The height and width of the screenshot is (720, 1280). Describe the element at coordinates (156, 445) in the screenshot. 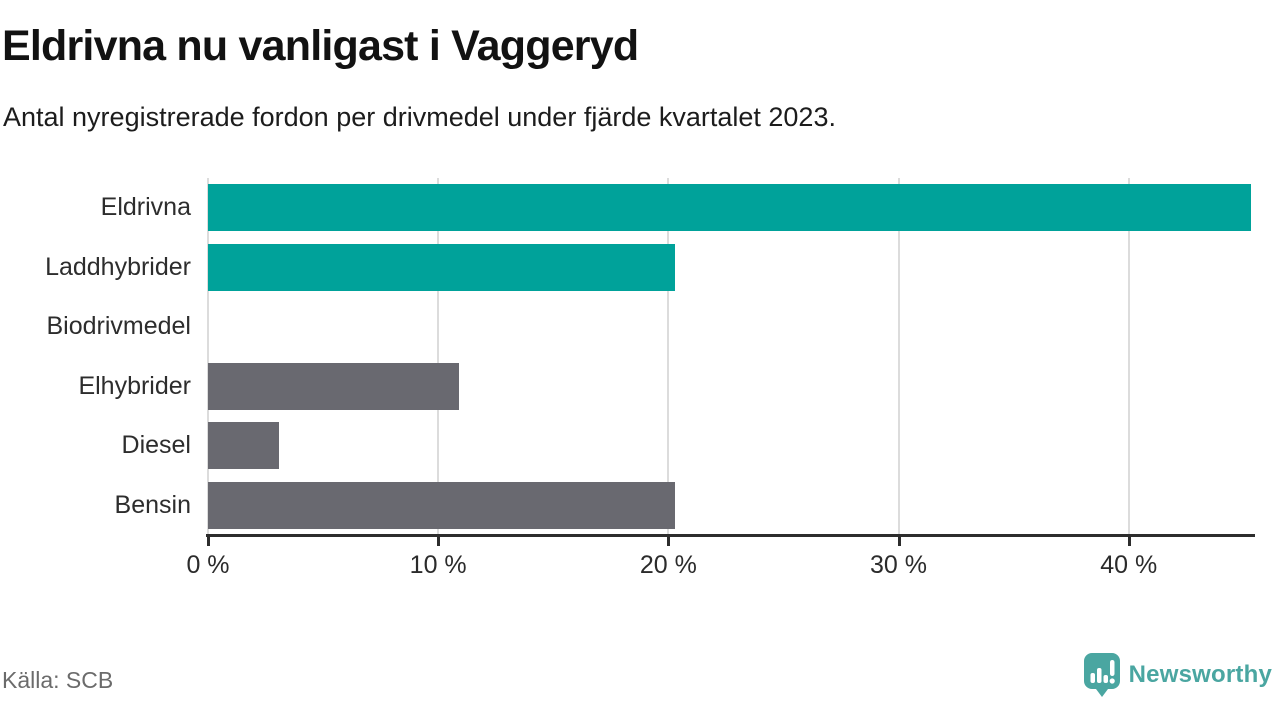

I see `category-label-diesel: Diesel` at that location.